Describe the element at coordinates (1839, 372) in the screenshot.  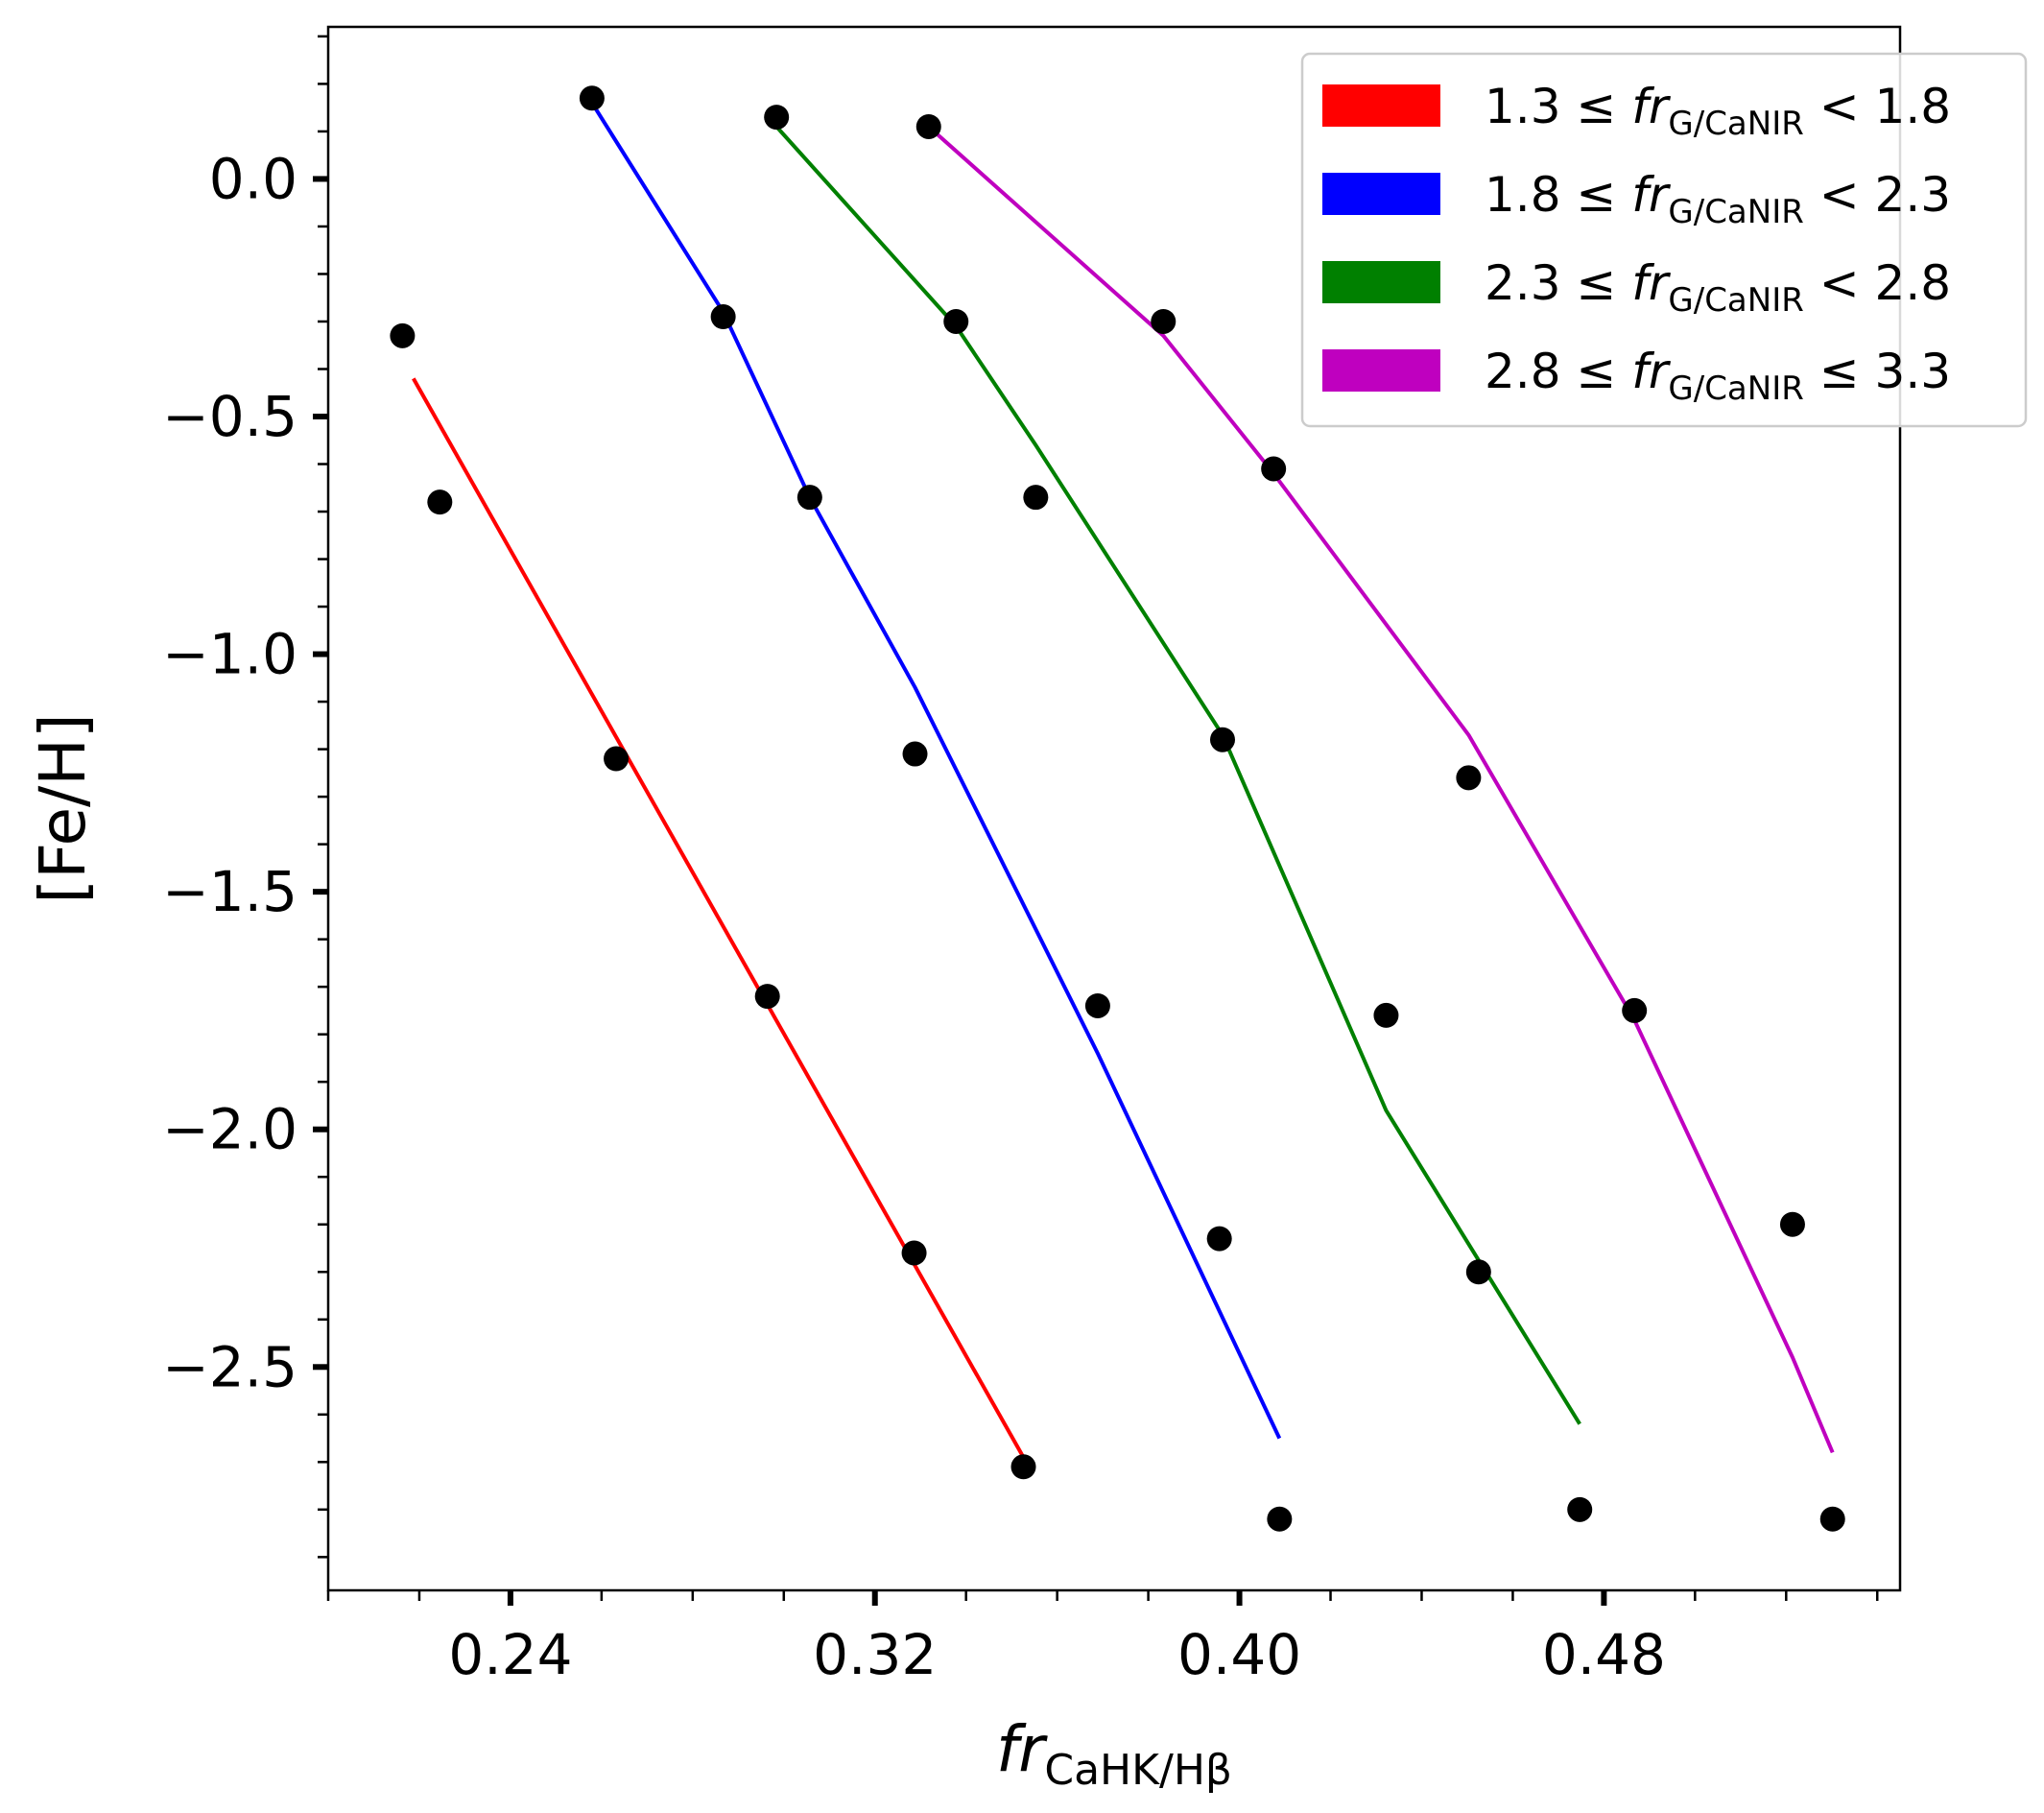
I see `legend-op2: ≤` at that location.